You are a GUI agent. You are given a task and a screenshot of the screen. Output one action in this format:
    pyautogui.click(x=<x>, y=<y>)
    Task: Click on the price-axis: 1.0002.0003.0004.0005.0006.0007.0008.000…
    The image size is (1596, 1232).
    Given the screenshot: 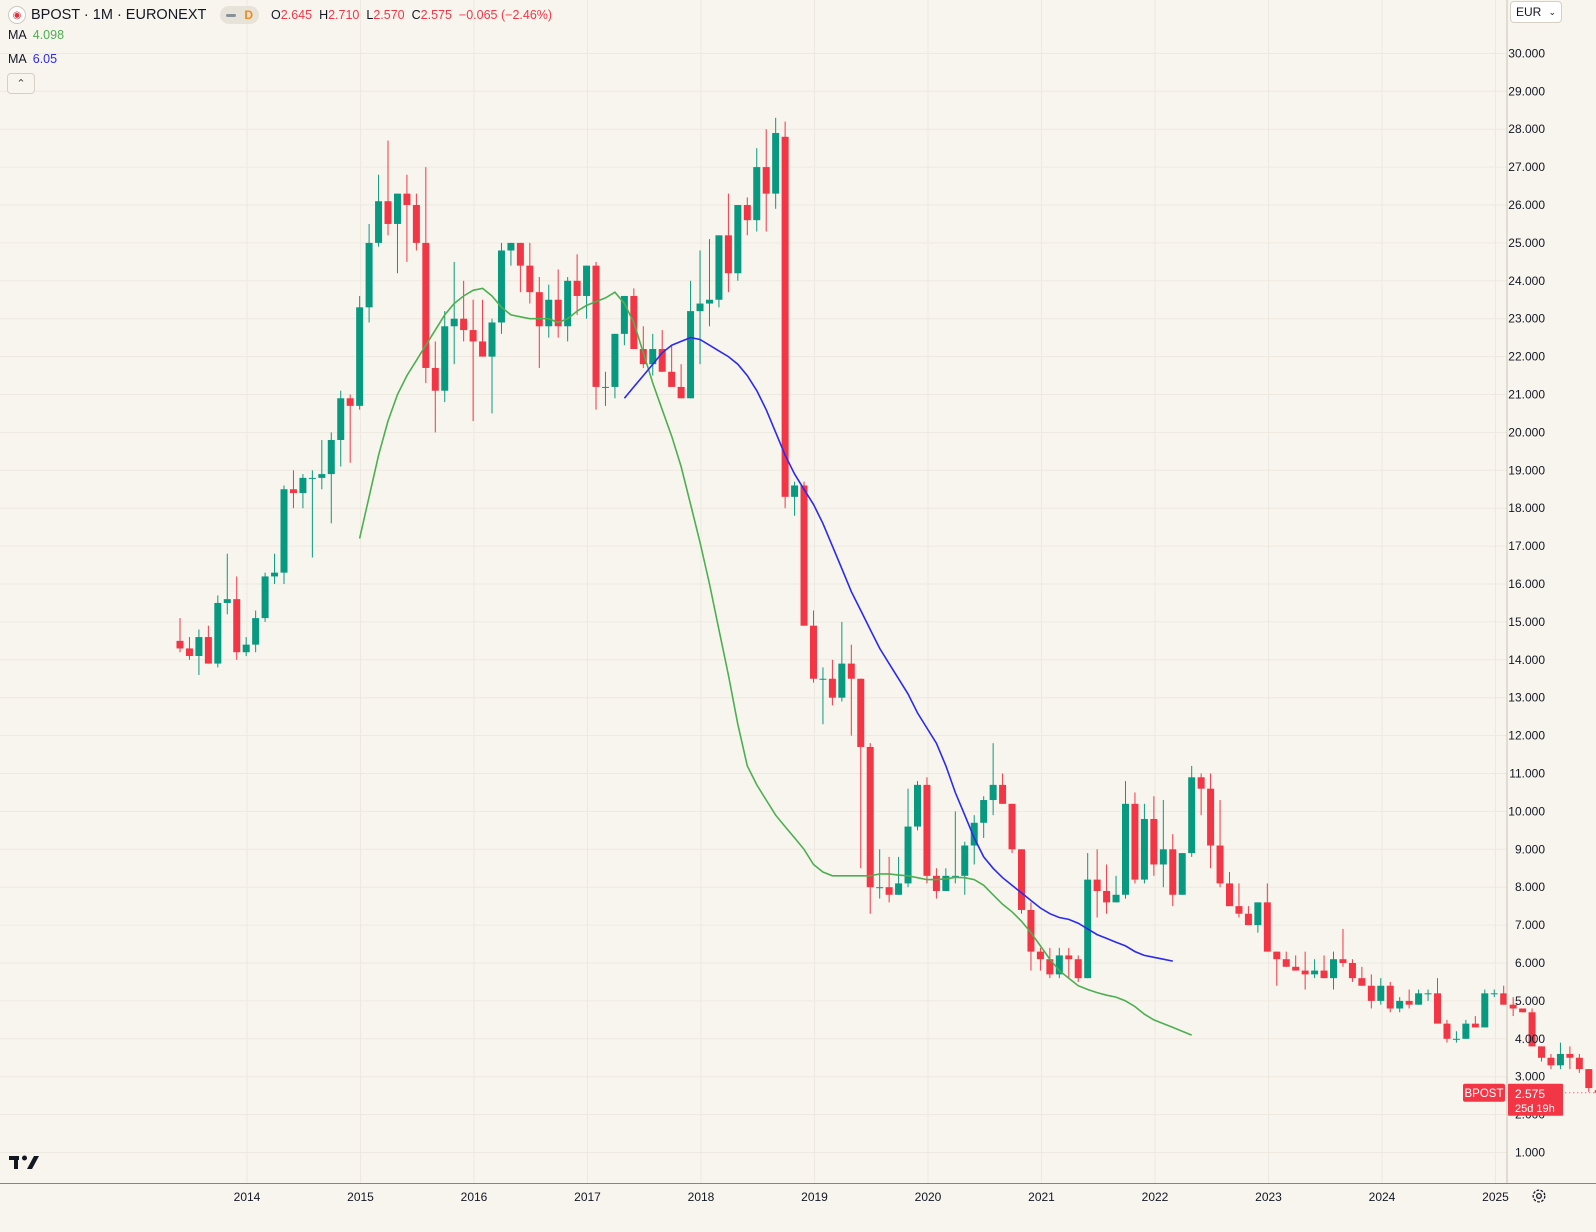 What is the action you would take?
    pyautogui.click(x=1525, y=591)
    